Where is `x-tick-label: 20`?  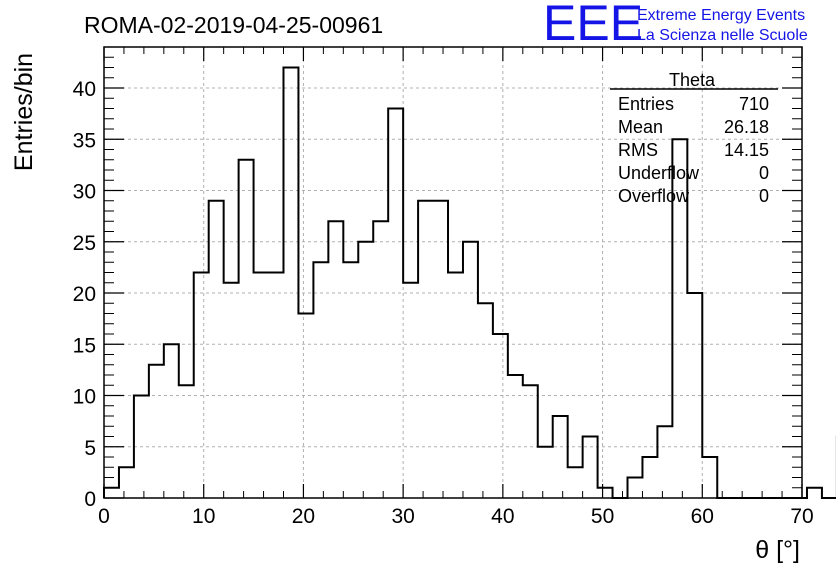
x-tick-label: 20 is located at coordinates (303, 516).